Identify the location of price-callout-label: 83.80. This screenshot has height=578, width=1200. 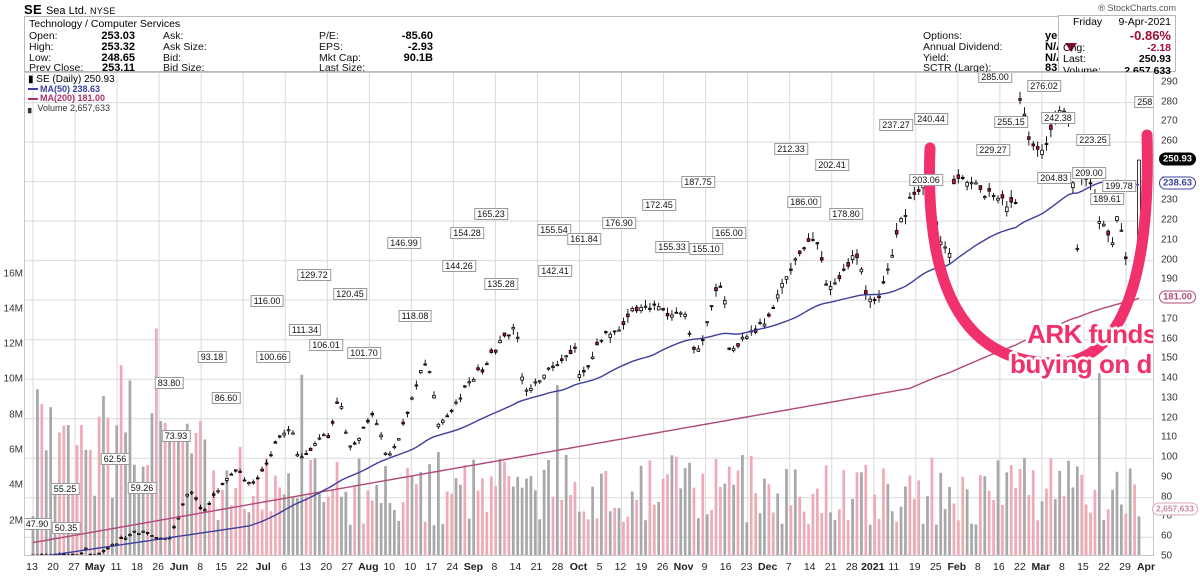
(169, 383).